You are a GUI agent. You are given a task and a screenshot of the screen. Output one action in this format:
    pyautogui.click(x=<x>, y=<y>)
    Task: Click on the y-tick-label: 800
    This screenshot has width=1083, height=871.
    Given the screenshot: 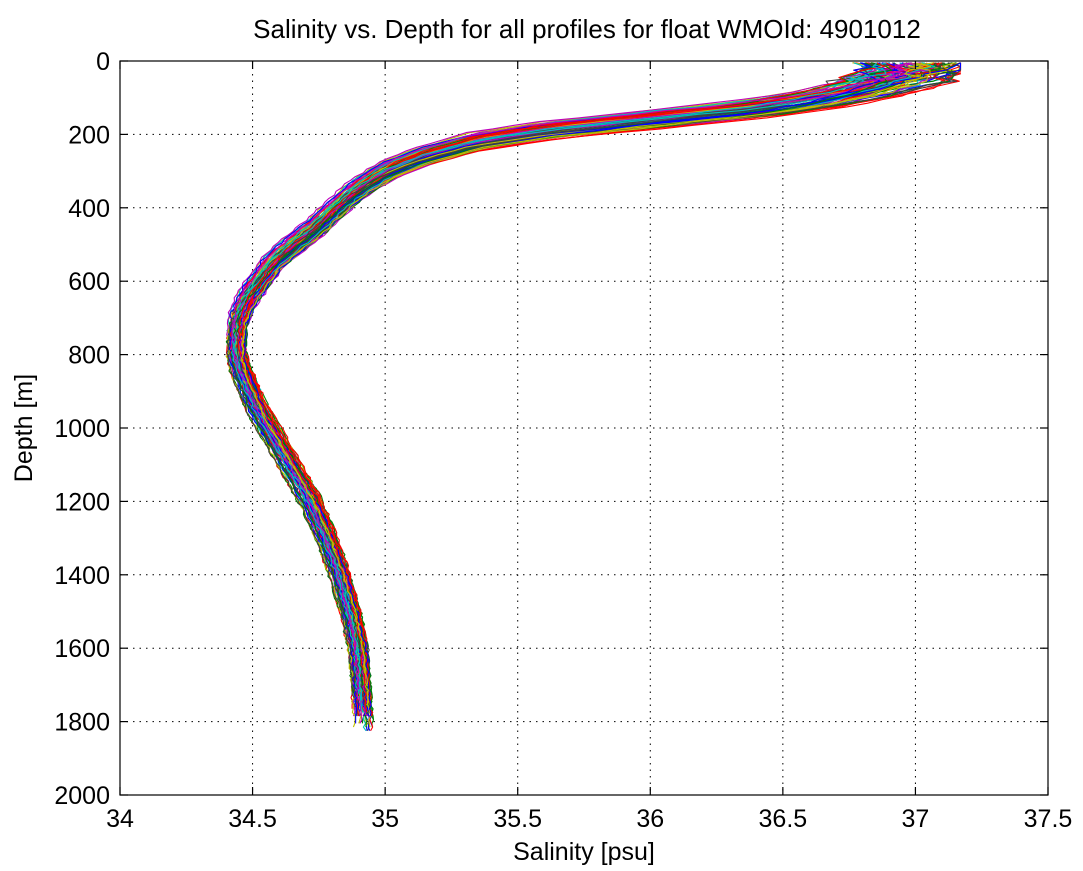 What is the action you would take?
    pyautogui.click(x=89, y=356)
    